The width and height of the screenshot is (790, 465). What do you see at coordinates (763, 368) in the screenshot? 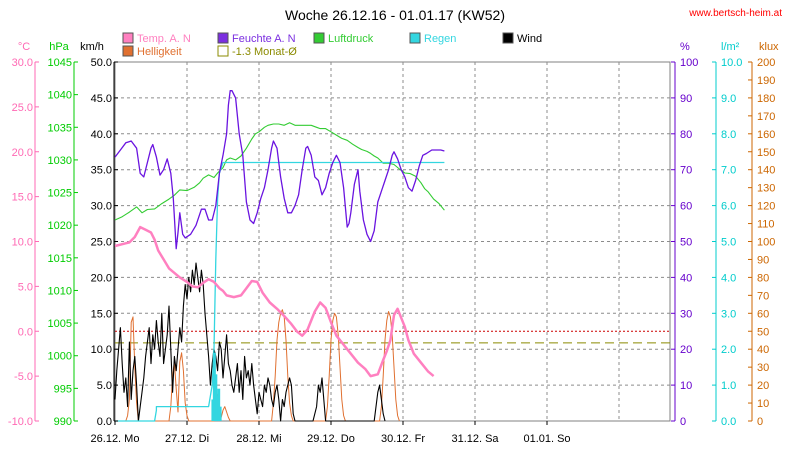
I see `tick-label-light: 30` at bounding box center [763, 368].